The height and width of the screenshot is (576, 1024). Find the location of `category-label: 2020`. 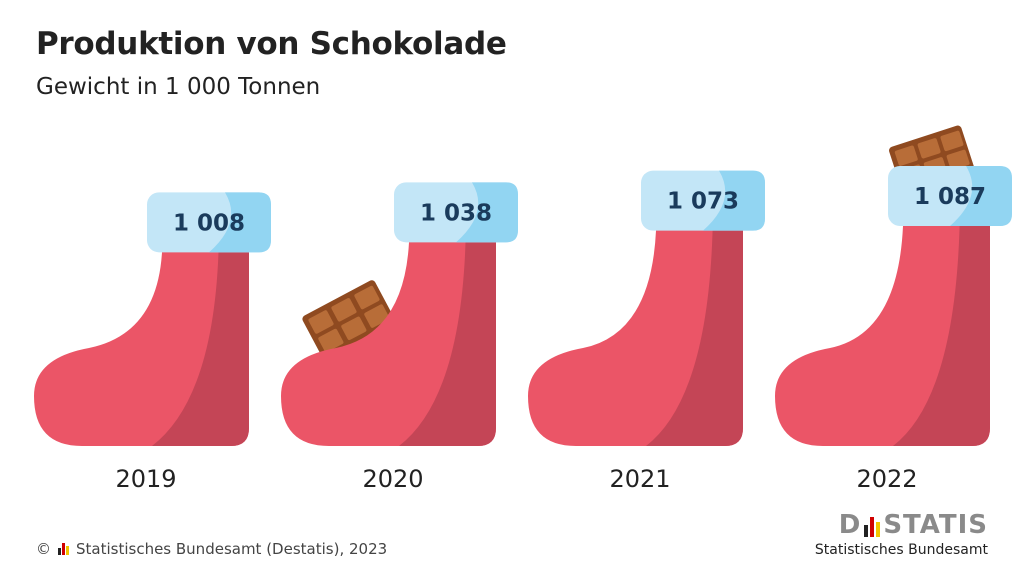

category-label: 2020 is located at coordinates (392, 479).